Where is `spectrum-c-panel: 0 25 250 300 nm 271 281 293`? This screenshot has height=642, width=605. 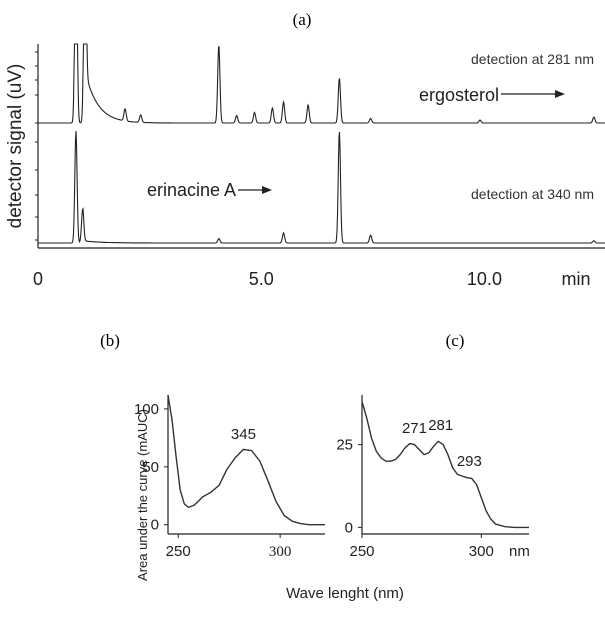
spectrum-c-panel: 0 25 250 300 nm 271 281 293 is located at coordinates (433, 477).